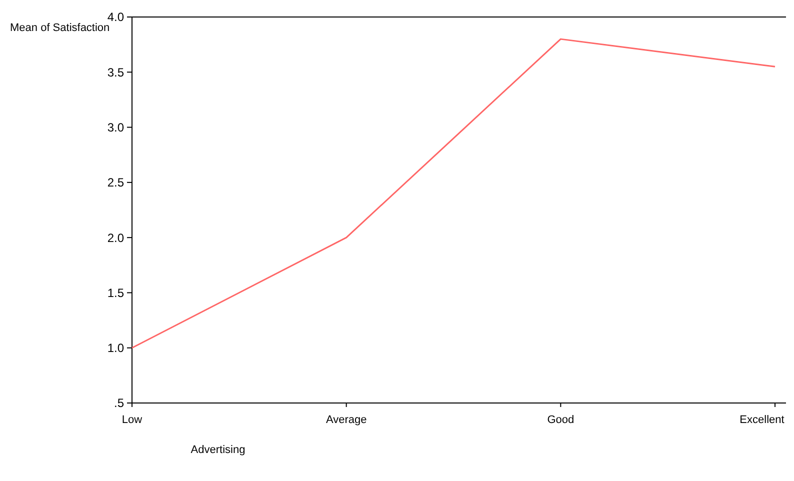 This screenshot has height=481, width=794. What do you see at coordinates (560, 420) in the screenshot?
I see `x-tick-label: Good` at bounding box center [560, 420].